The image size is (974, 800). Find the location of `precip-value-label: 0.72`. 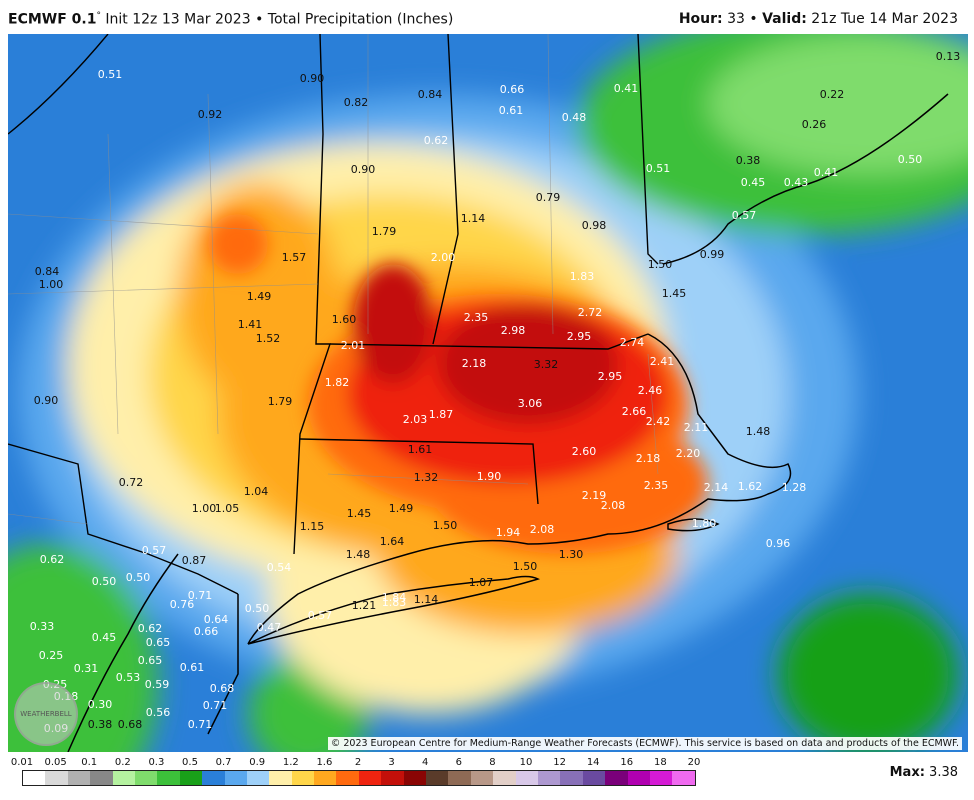

precip-value-label: 0.72 is located at coordinates (131, 482).